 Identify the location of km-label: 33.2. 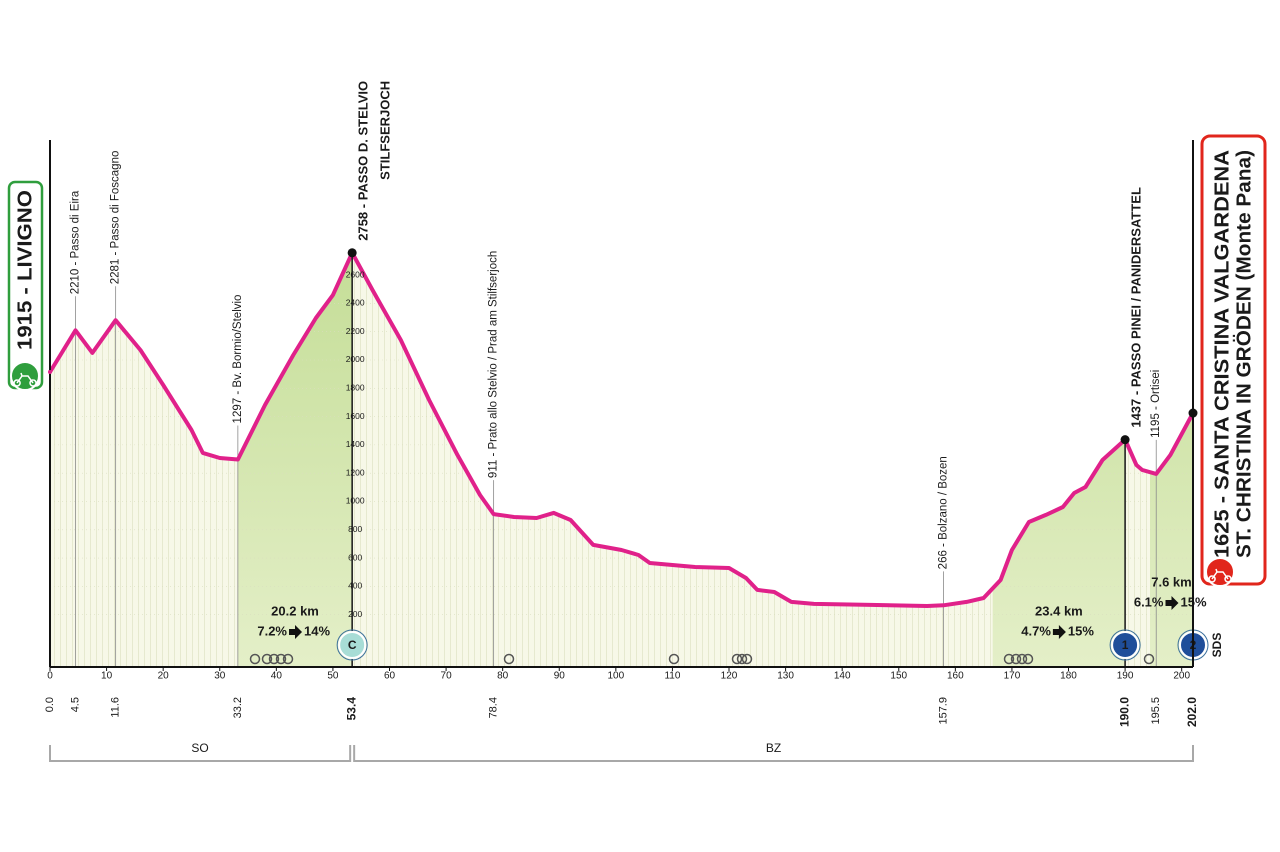
(238, 707).